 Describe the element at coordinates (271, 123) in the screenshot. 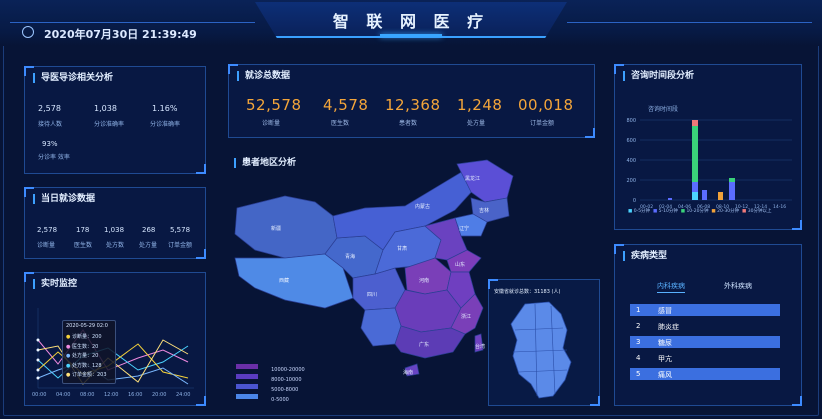

I see `total-label: 诊断量` at that location.